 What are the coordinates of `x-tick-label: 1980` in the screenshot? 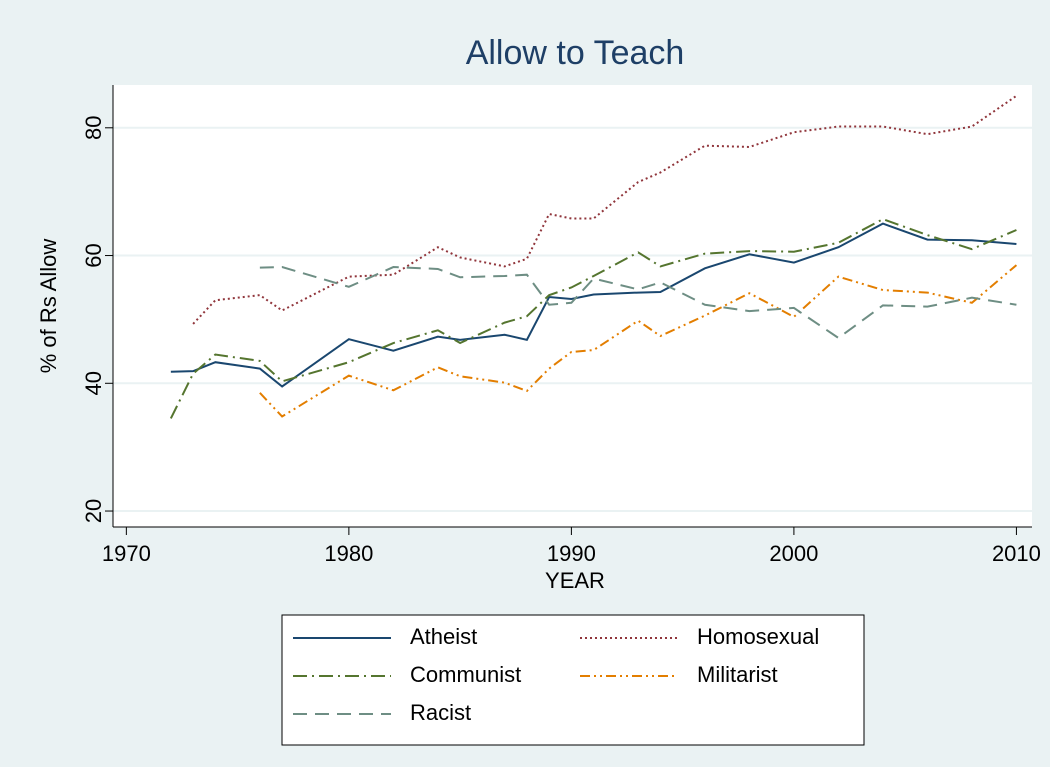 It's located at (348, 553).